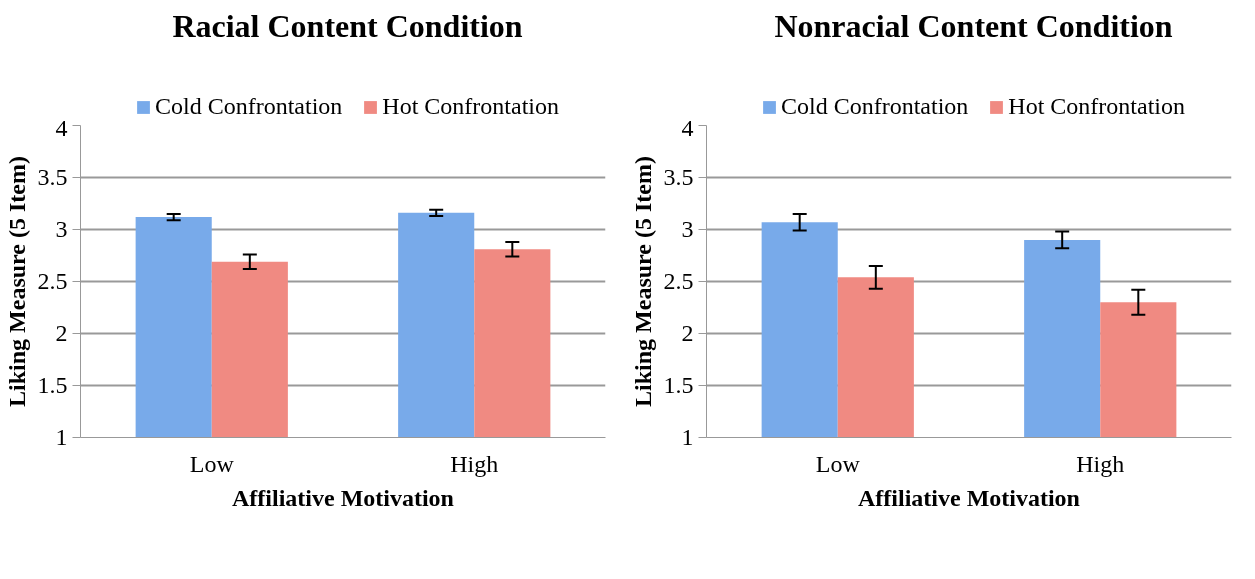 This screenshot has width=1255, height=579. What do you see at coordinates (973, 25) in the screenshot?
I see `chart-title: Nonracial Content Condition` at bounding box center [973, 25].